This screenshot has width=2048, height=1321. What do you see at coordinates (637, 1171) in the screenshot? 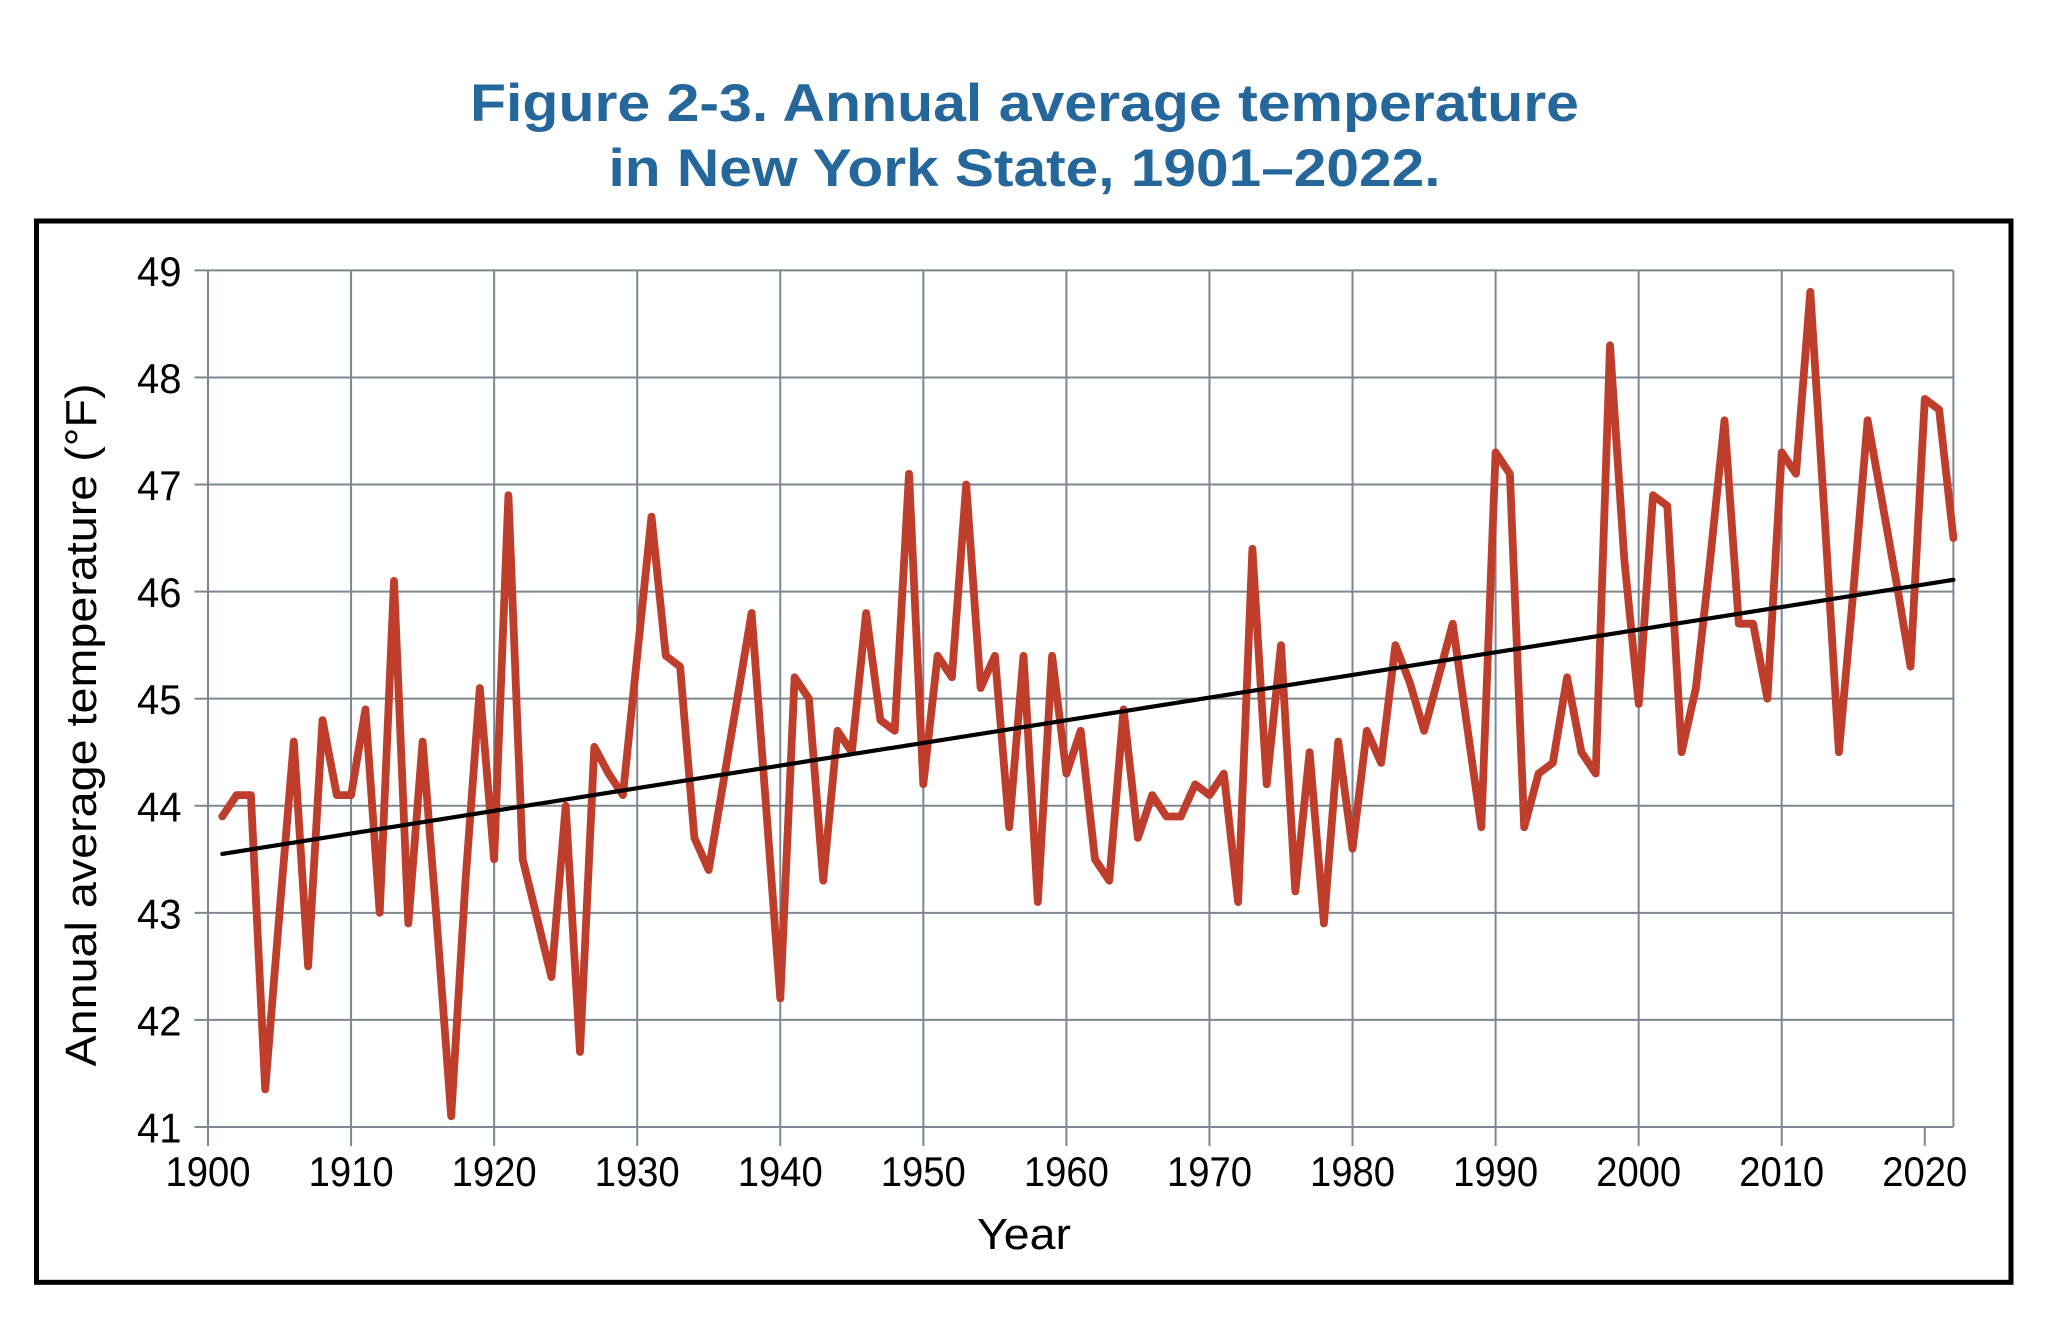
I see `svg-text: 1930` at bounding box center [637, 1171].